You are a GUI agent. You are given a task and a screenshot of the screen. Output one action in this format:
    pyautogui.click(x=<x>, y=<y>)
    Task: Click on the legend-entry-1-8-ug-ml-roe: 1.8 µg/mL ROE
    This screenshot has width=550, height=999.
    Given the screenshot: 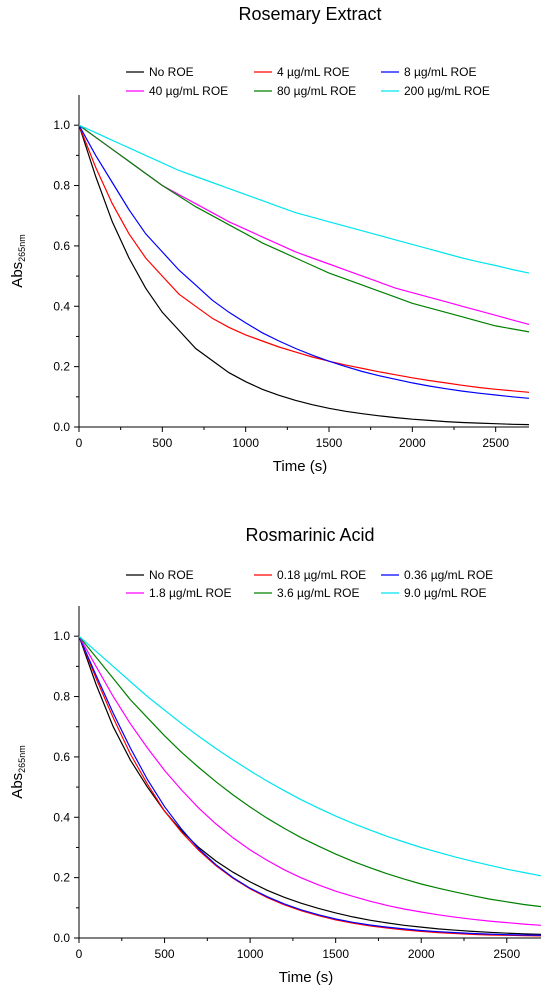 What is the action you would take?
    pyautogui.click(x=179, y=593)
    